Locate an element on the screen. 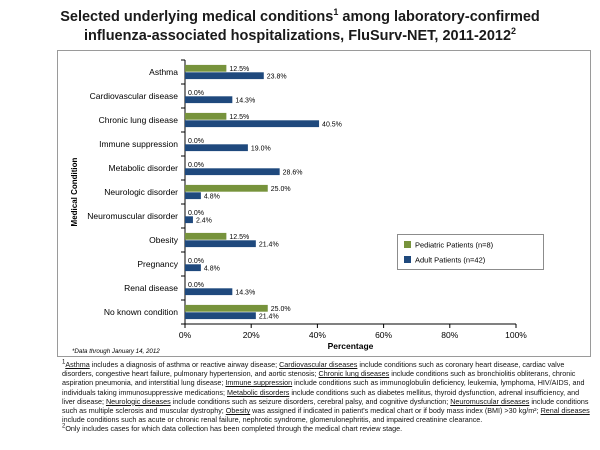  category-label: Obesity is located at coordinates (164, 240).